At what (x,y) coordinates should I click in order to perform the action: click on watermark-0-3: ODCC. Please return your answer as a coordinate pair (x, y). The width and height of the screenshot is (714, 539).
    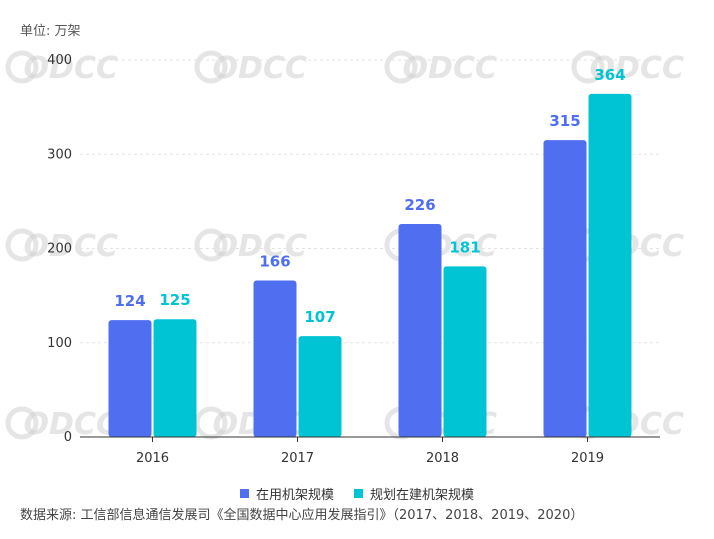
    Looking at the image, I should click on (637, 68).